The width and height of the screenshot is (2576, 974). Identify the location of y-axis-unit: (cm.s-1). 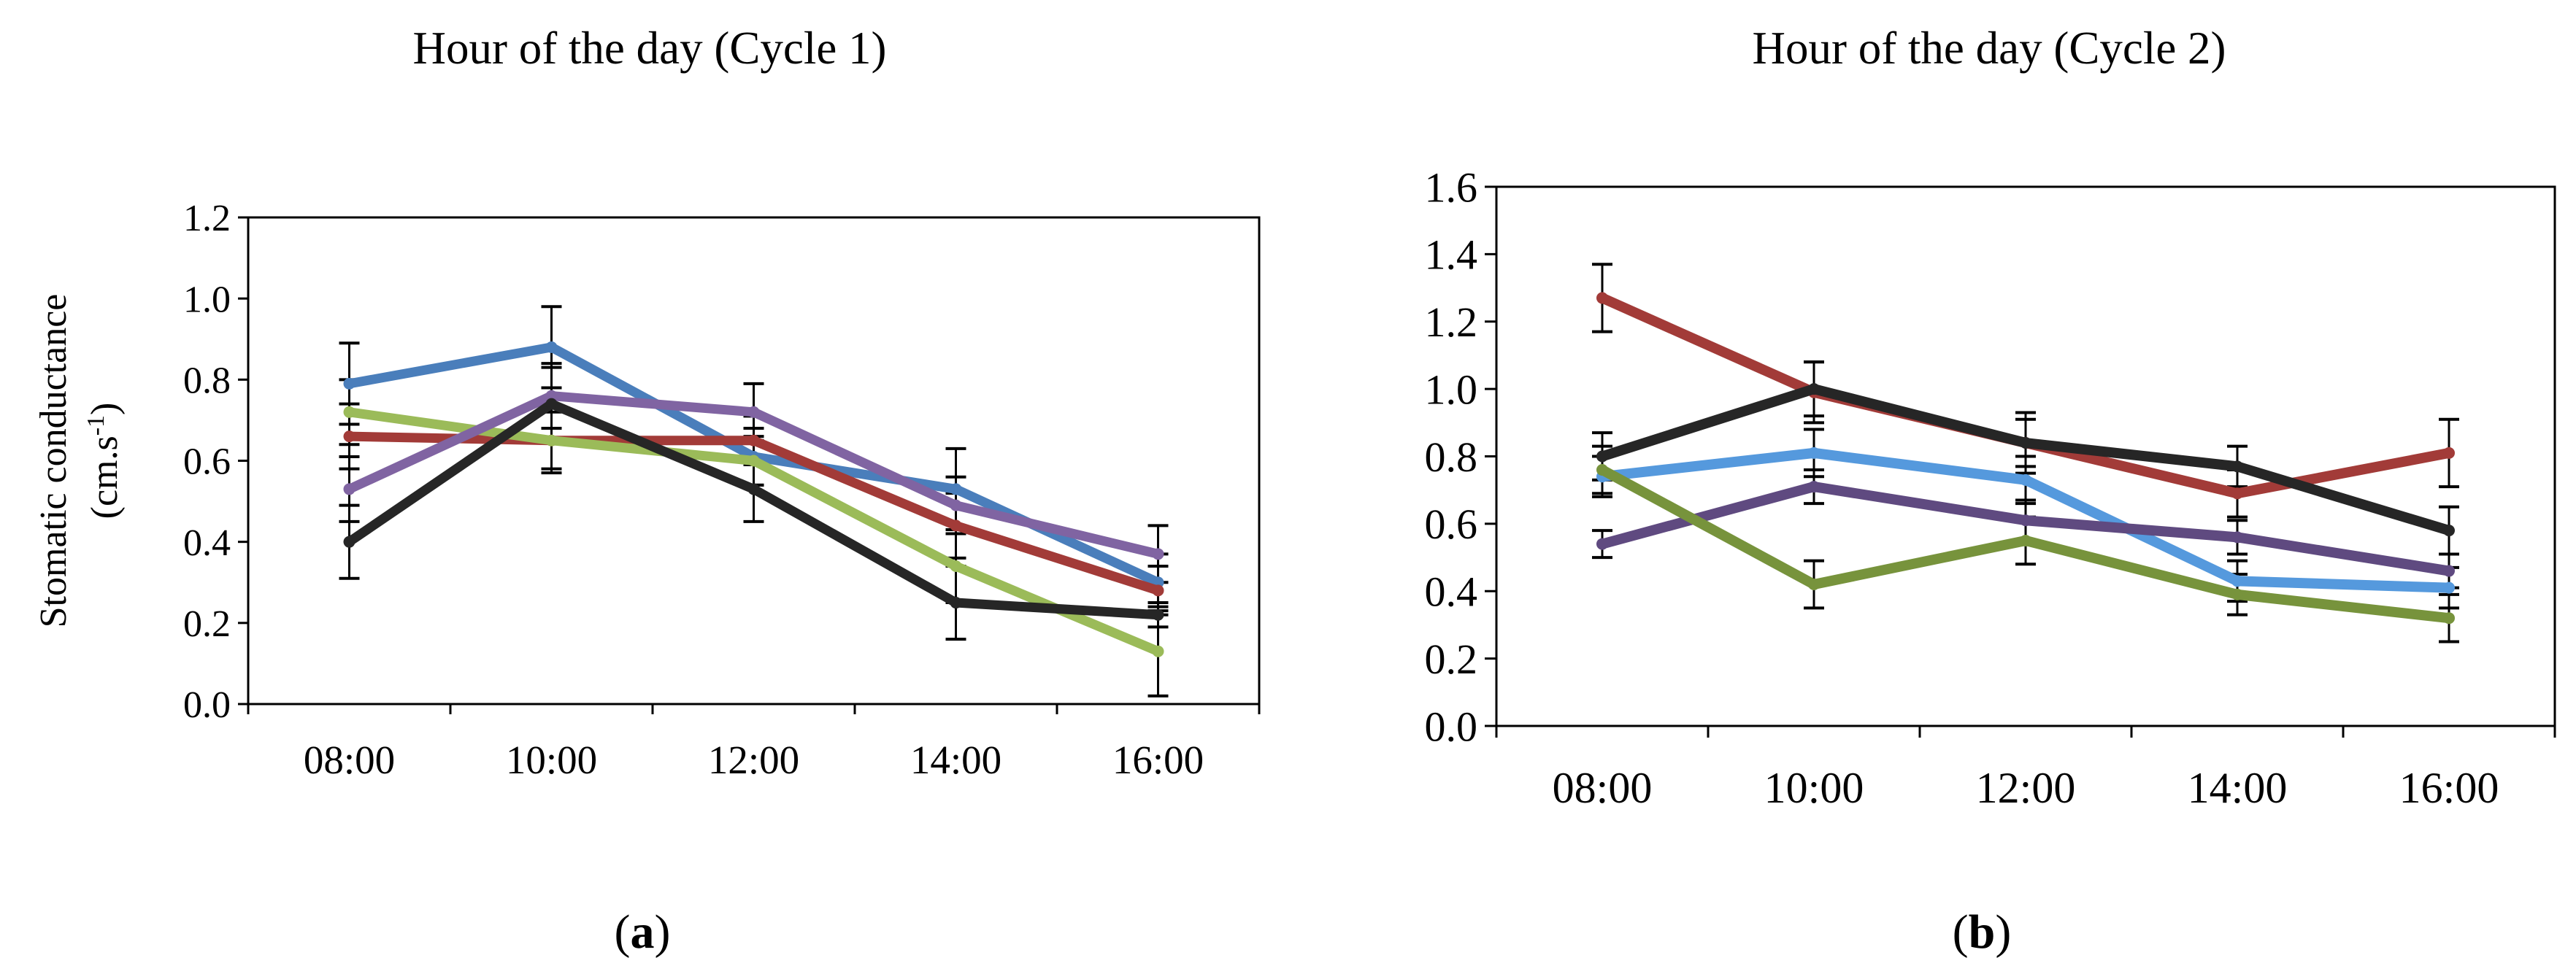
(104, 461).